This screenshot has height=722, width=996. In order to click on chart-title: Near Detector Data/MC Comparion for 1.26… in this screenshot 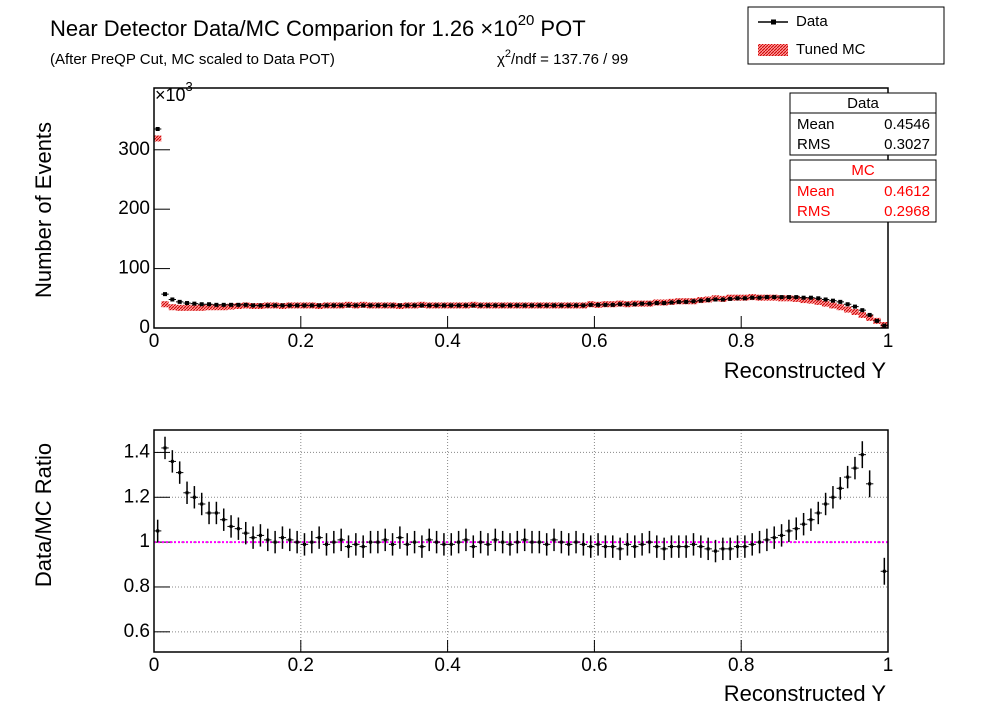, I will do `click(318, 26)`.